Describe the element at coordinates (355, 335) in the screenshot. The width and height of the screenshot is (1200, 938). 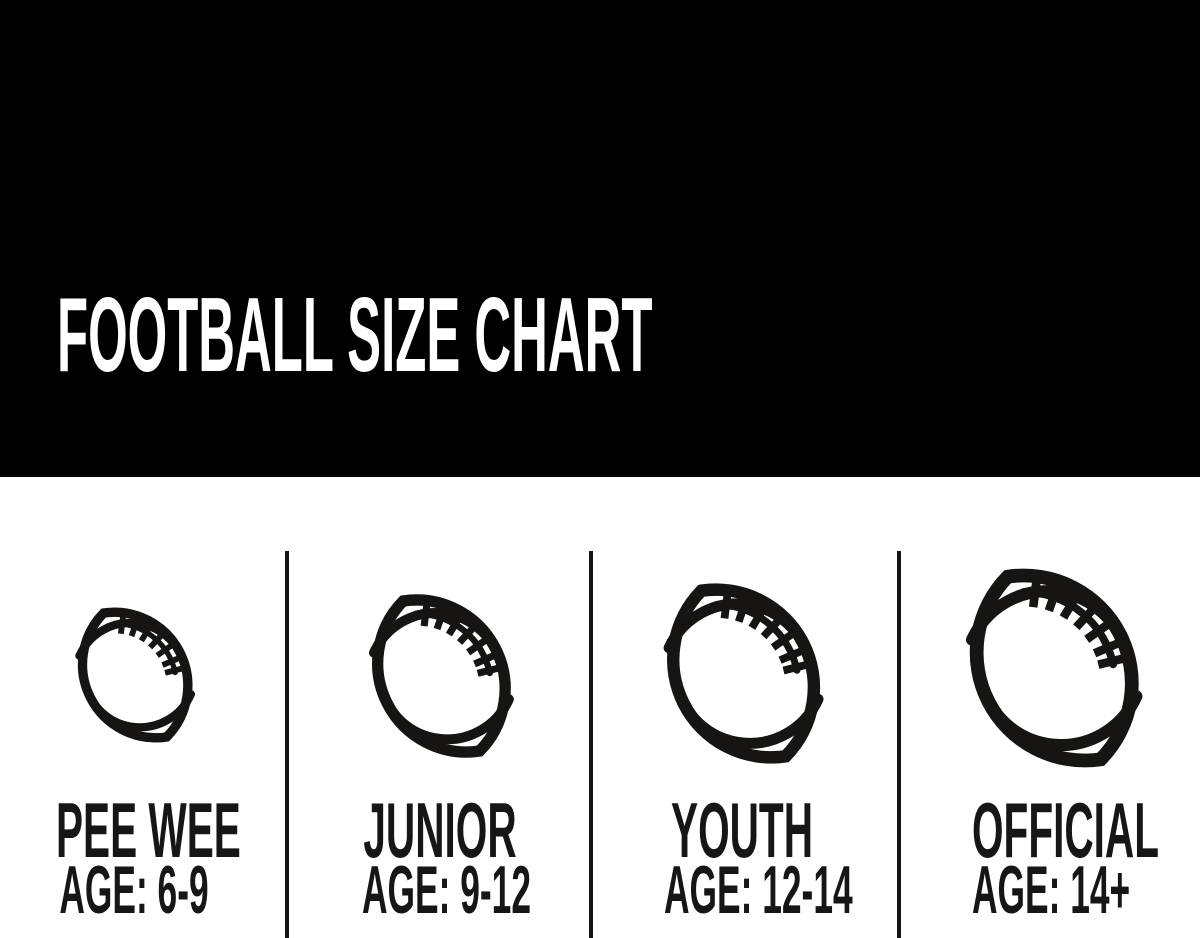
I see `page-title: FOOTBALL SIZE CHART` at that location.